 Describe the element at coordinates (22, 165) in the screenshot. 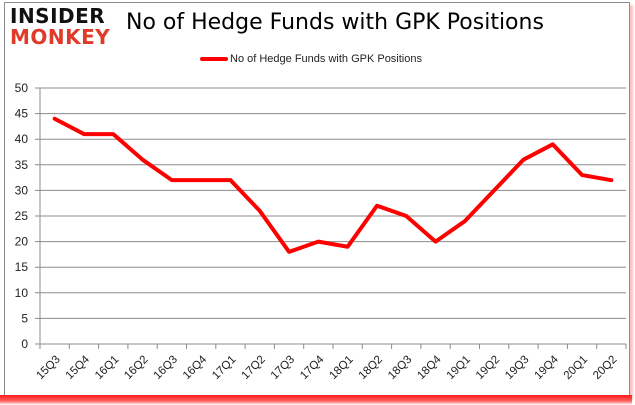

I see `y-tick-label: 35` at that location.